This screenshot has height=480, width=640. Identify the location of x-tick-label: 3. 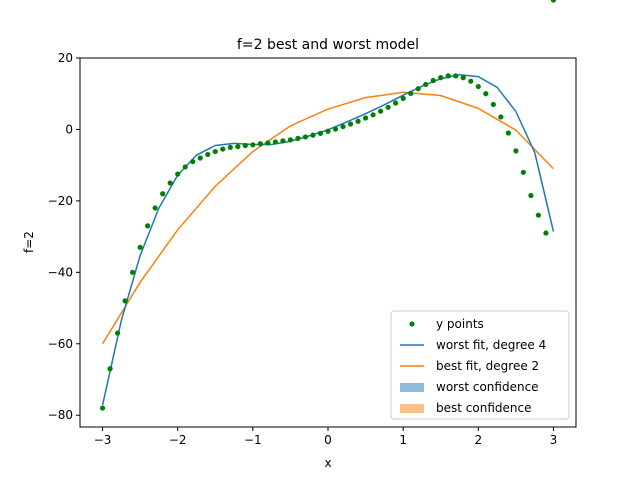
(554, 440).